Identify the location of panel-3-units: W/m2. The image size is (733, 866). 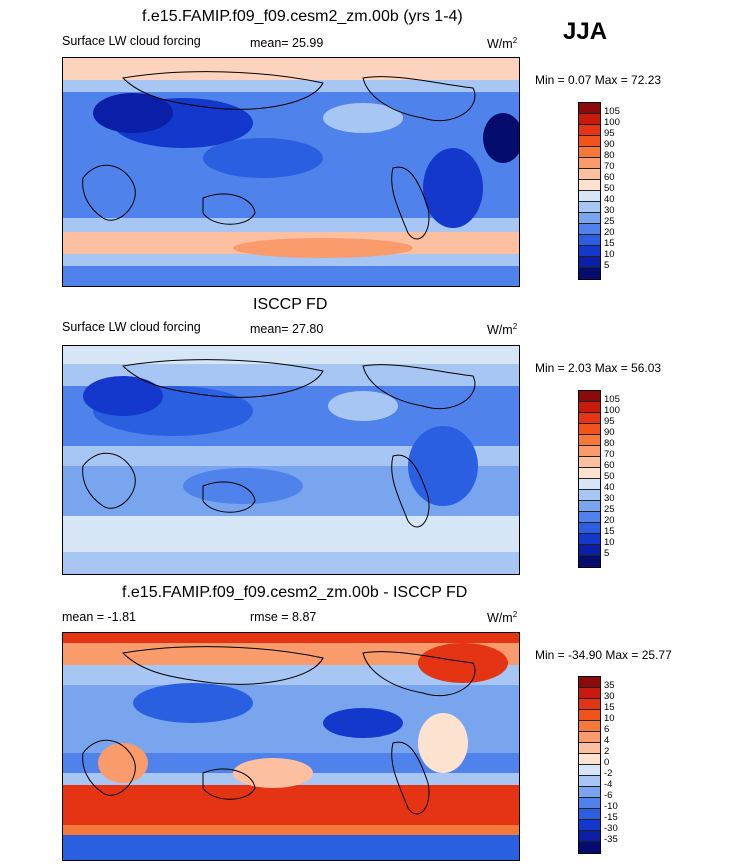
(502, 618).